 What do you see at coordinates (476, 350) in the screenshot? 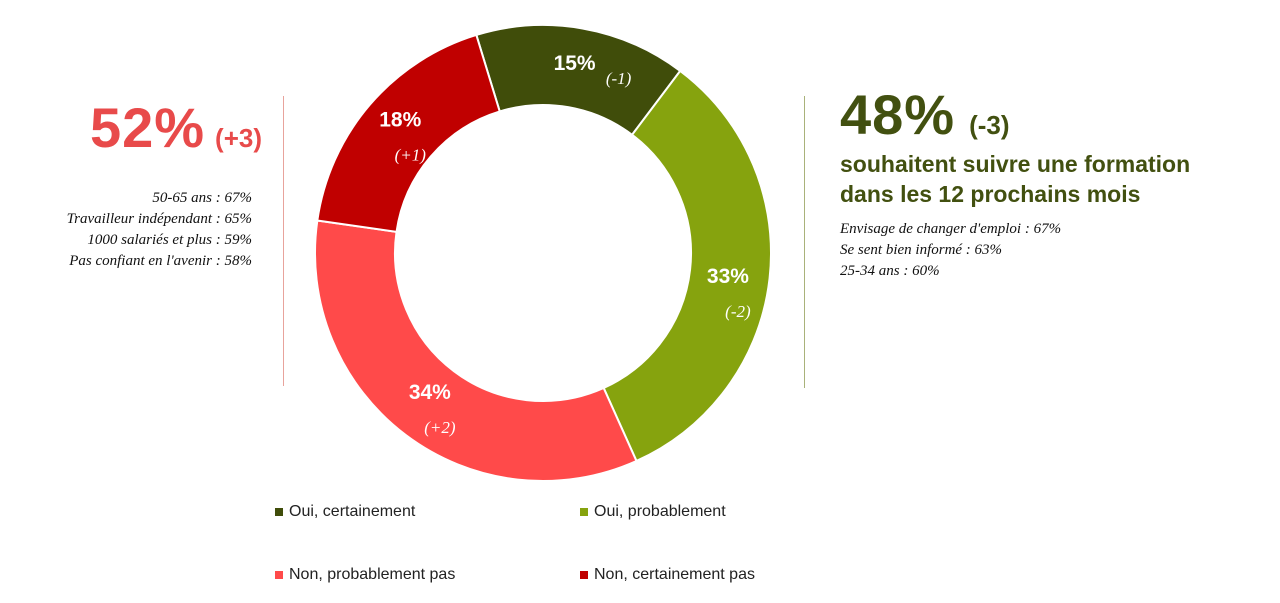
I see `slice-non-probablement-pas` at bounding box center [476, 350].